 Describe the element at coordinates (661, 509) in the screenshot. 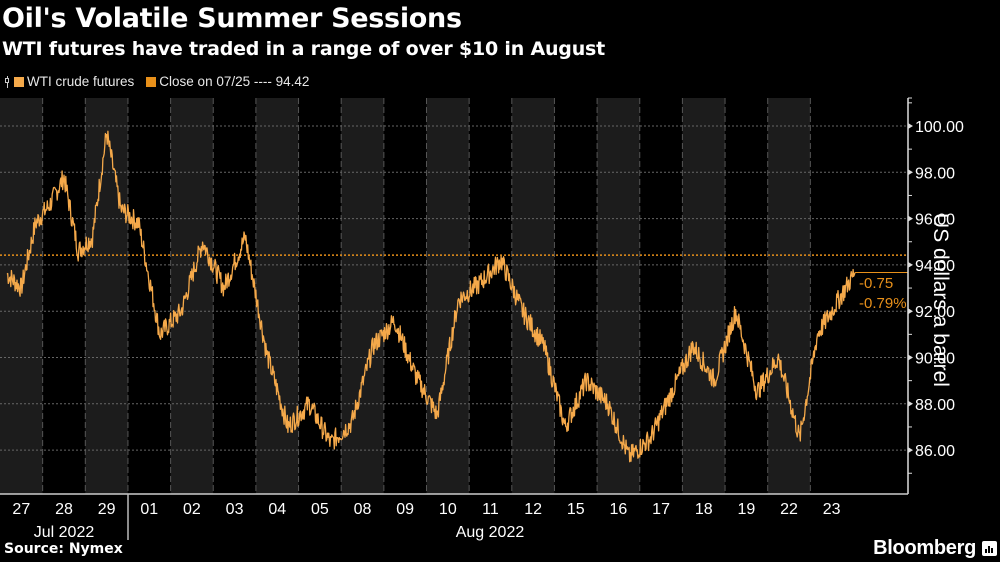

I see `x-tick-label: 17` at that location.